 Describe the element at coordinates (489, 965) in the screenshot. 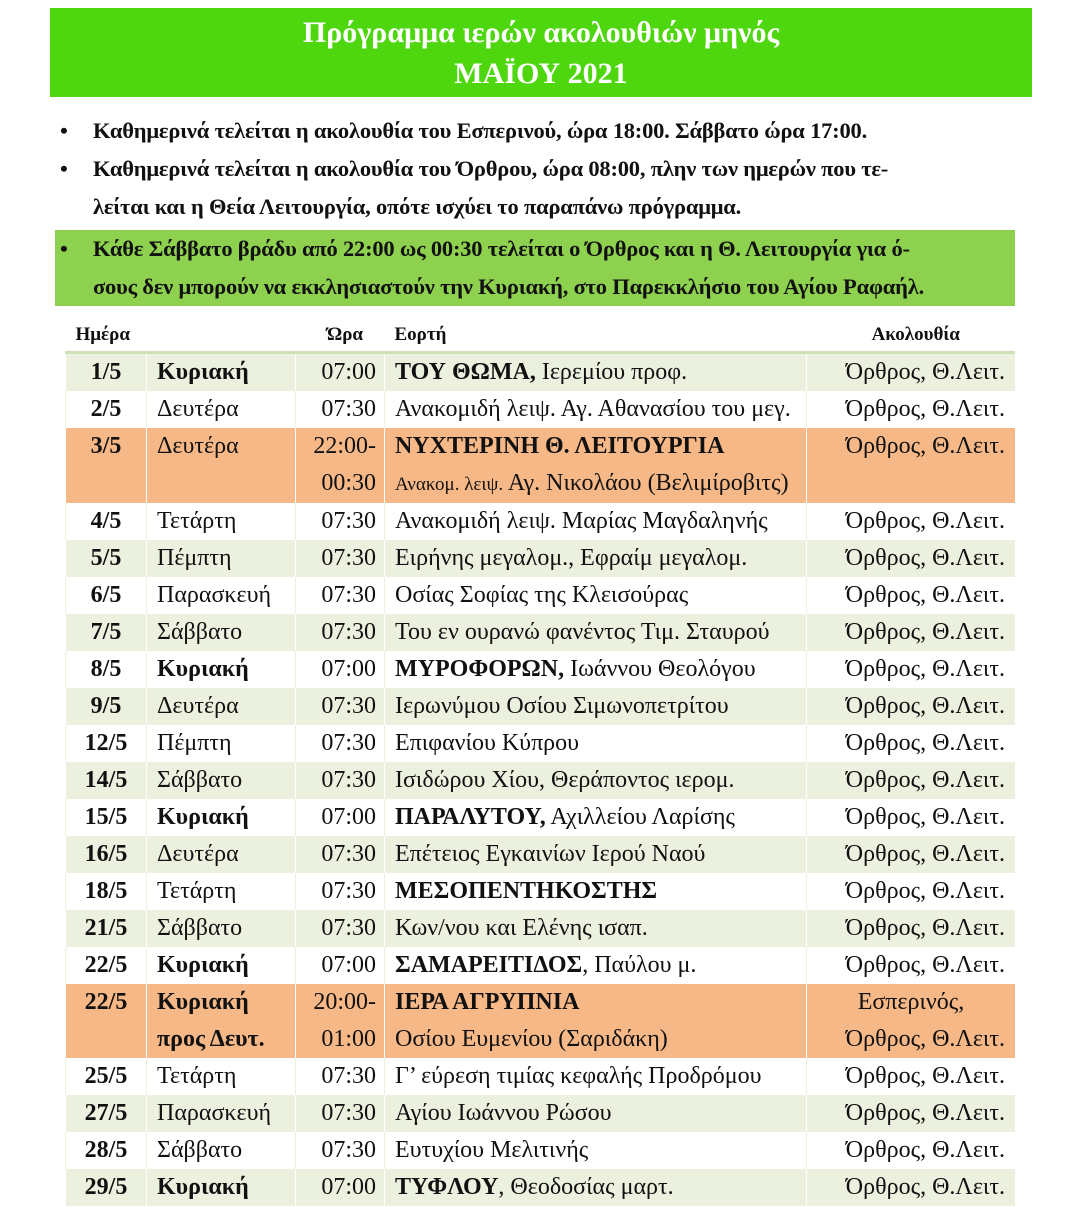

I see `feast-bold: ΣΑΜΑΡΕΙΤΙΔΟΣ` at that location.